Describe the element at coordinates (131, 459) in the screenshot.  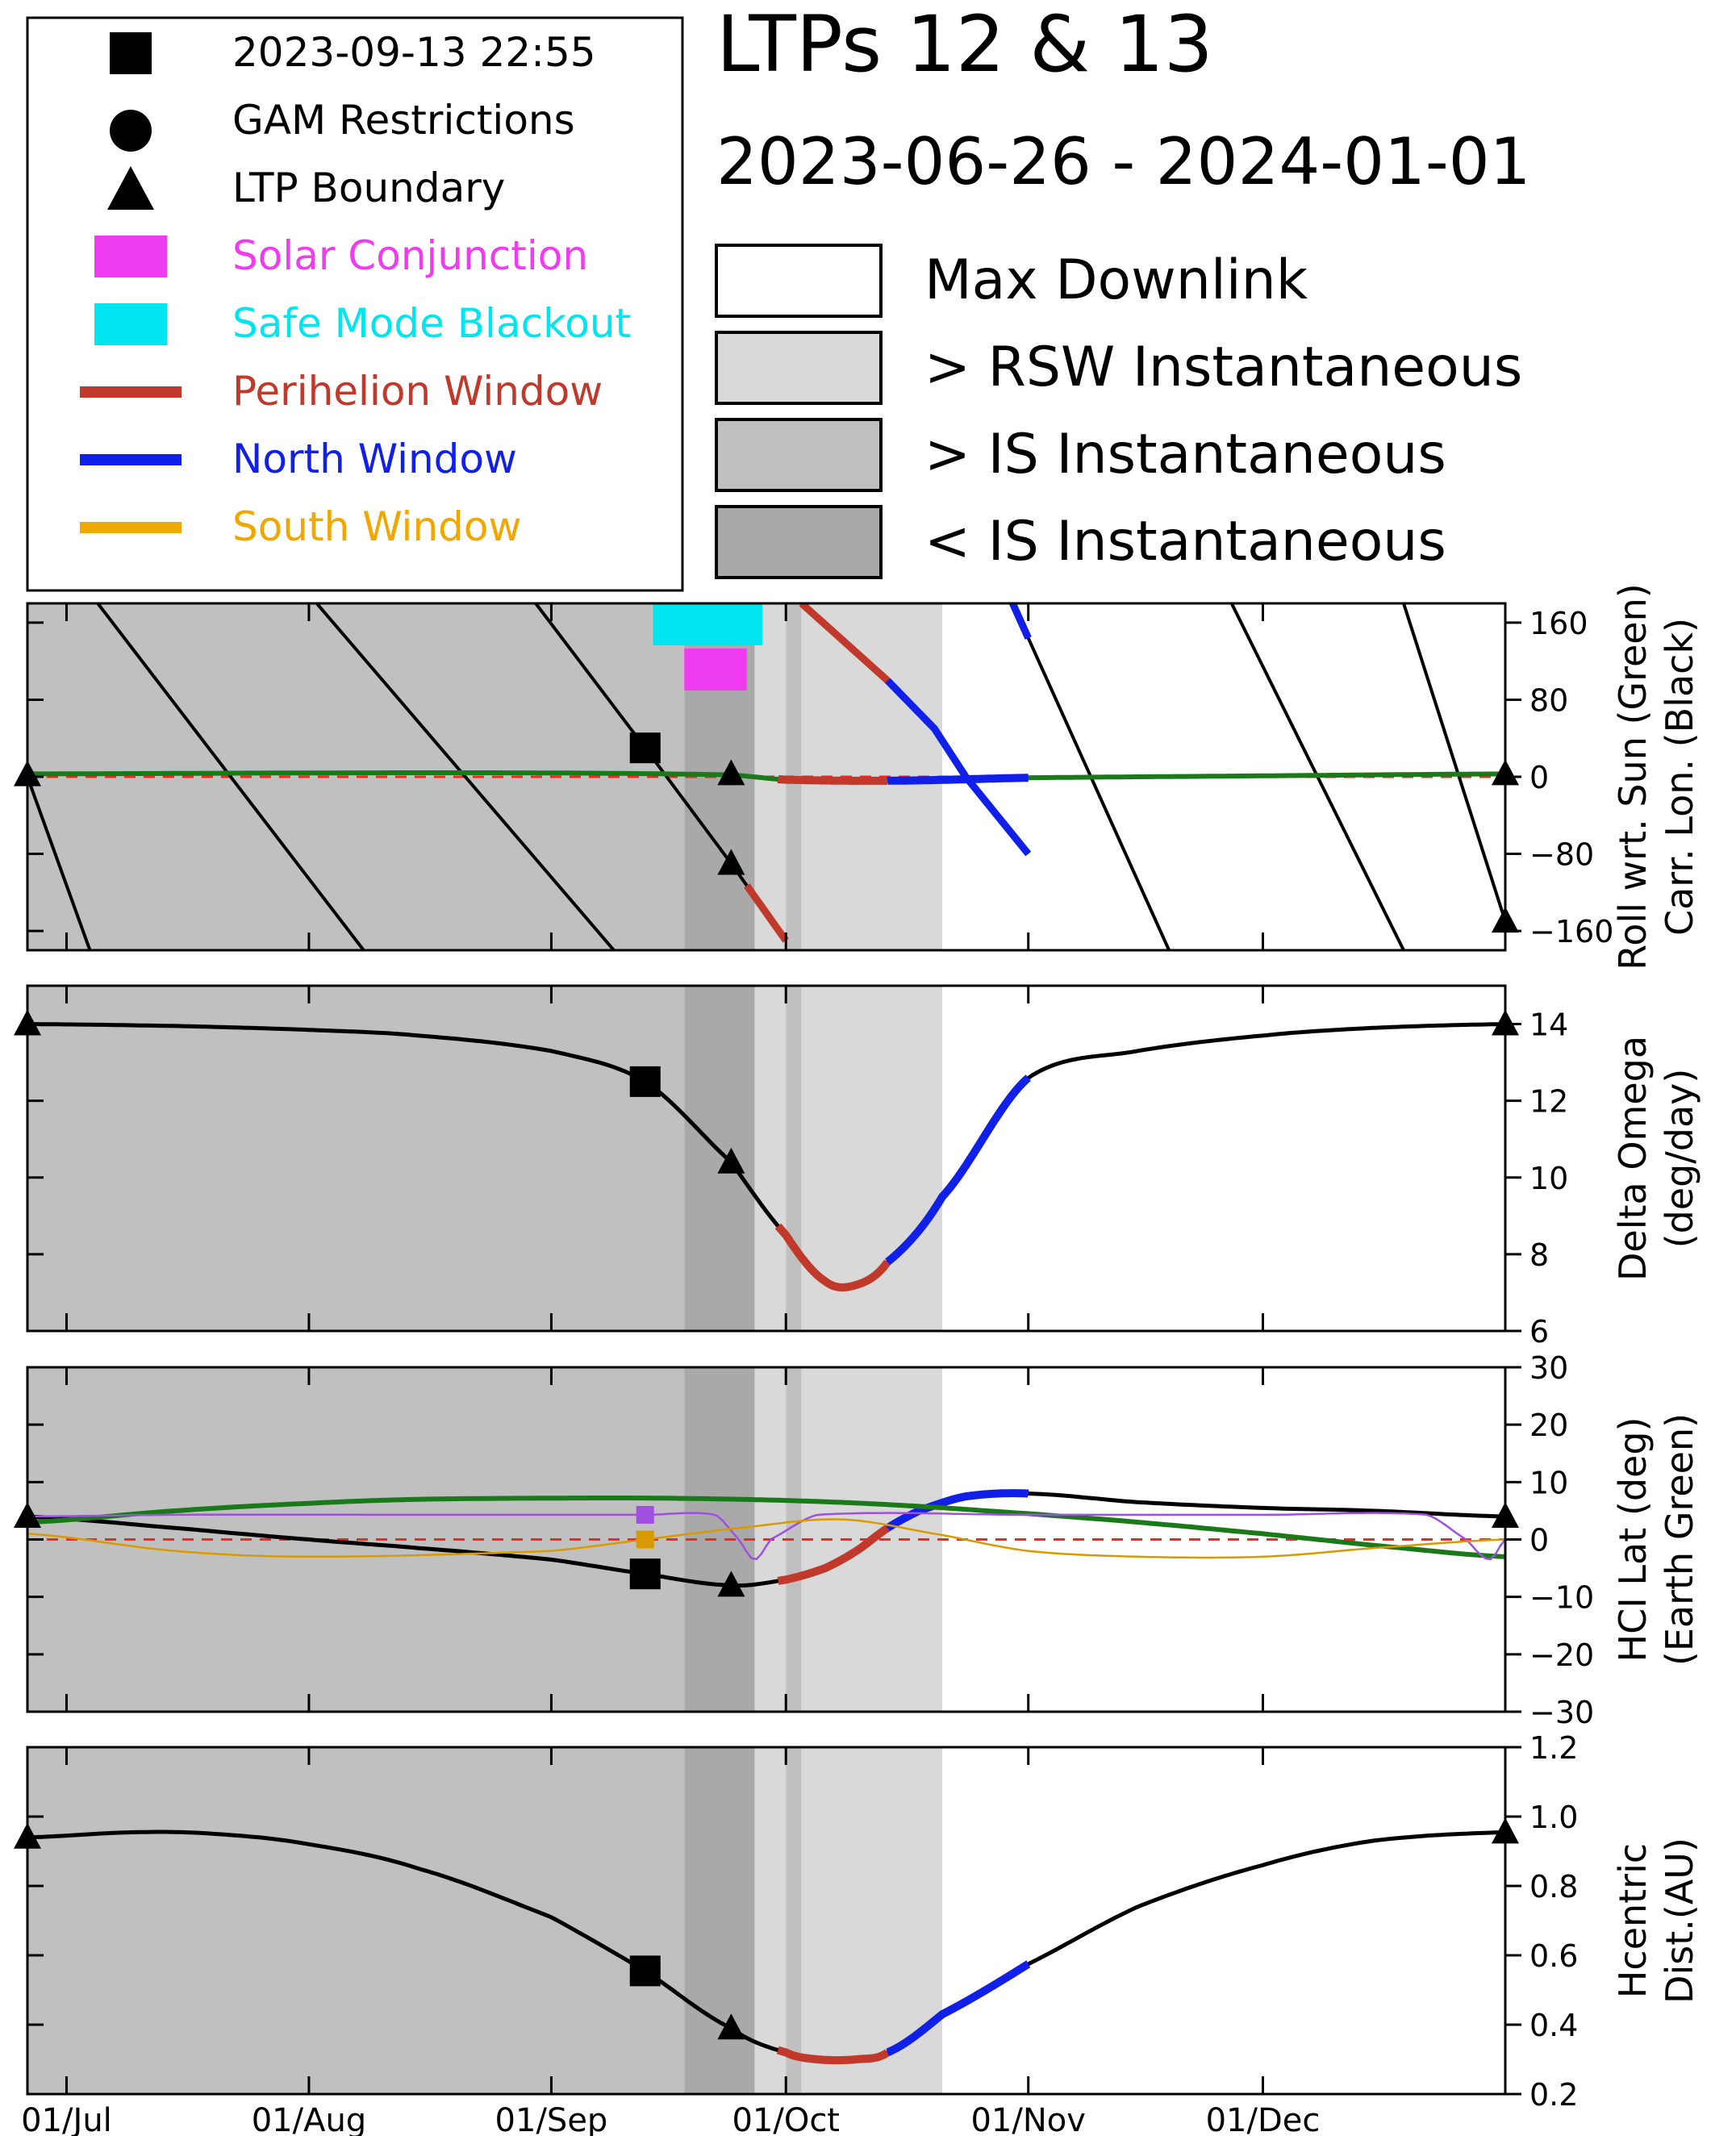
I see `legend-line-north-window` at that location.